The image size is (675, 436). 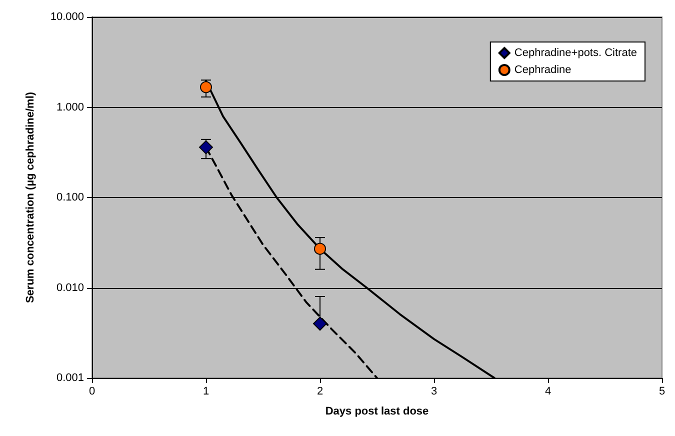 What do you see at coordinates (70, 378) in the screenshot?
I see `y-tick-label: 0.001` at bounding box center [70, 378].